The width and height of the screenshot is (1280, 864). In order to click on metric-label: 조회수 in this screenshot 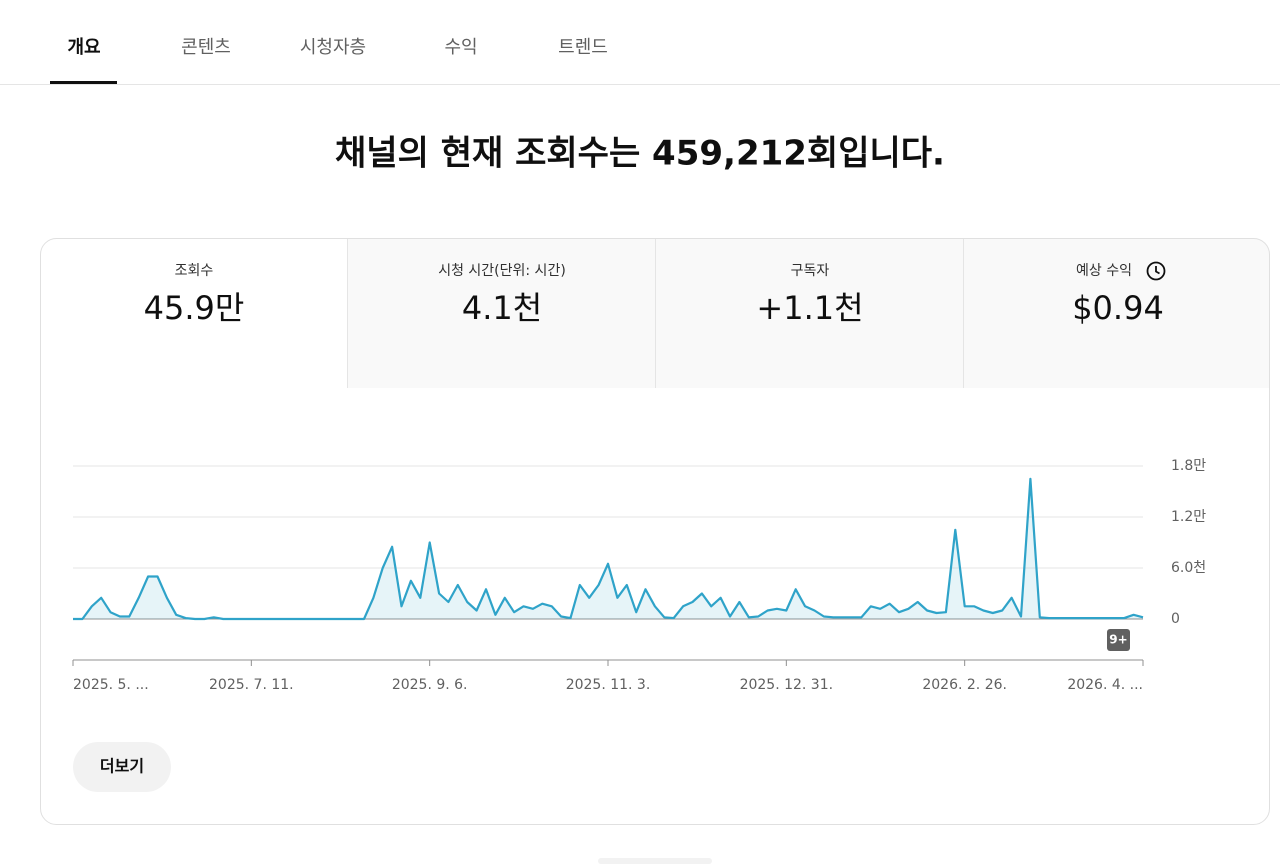, I will do `click(194, 271)`.